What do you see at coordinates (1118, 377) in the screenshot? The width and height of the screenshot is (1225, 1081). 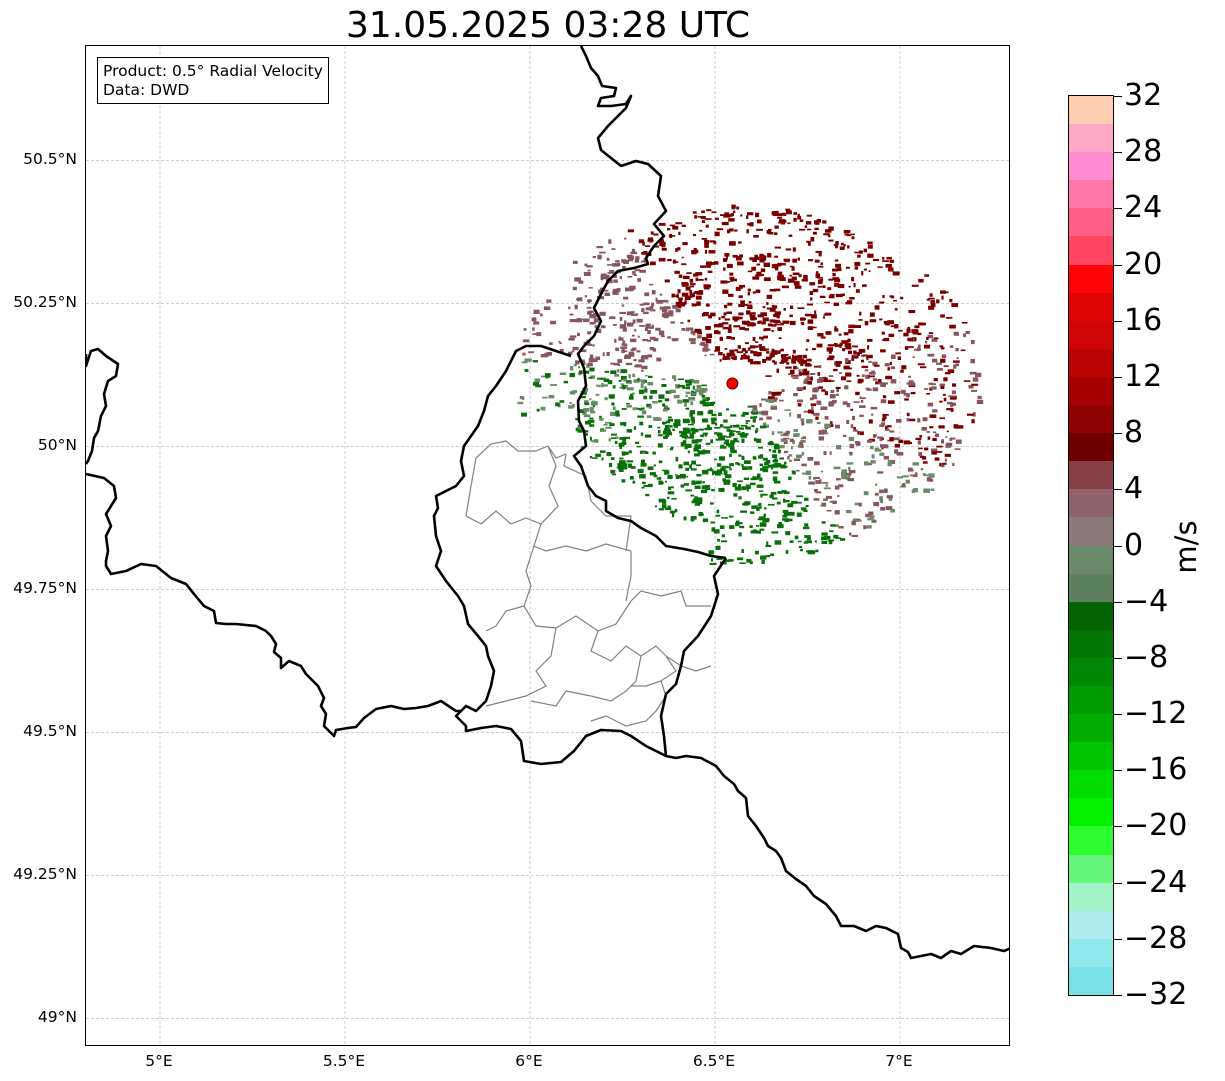 I see `colorbar-tick-mark` at bounding box center [1118, 377].